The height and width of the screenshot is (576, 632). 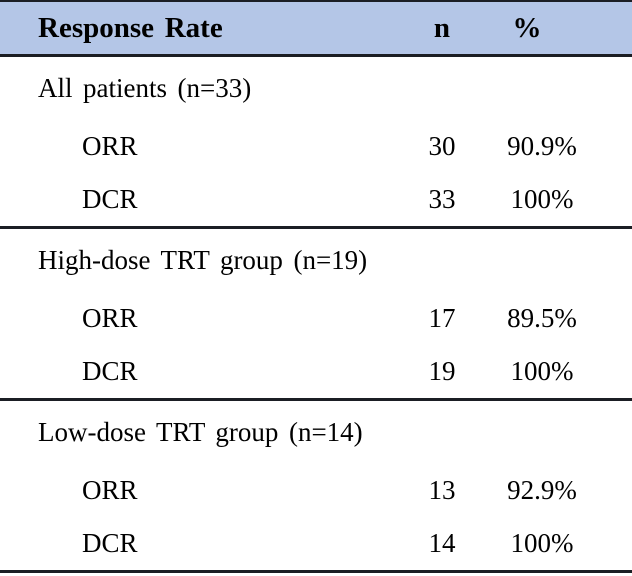 What do you see at coordinates (316, 88) in the screenshot?
I see `group-label-row: All patients (n=33)` at bounding box center [316, 88].